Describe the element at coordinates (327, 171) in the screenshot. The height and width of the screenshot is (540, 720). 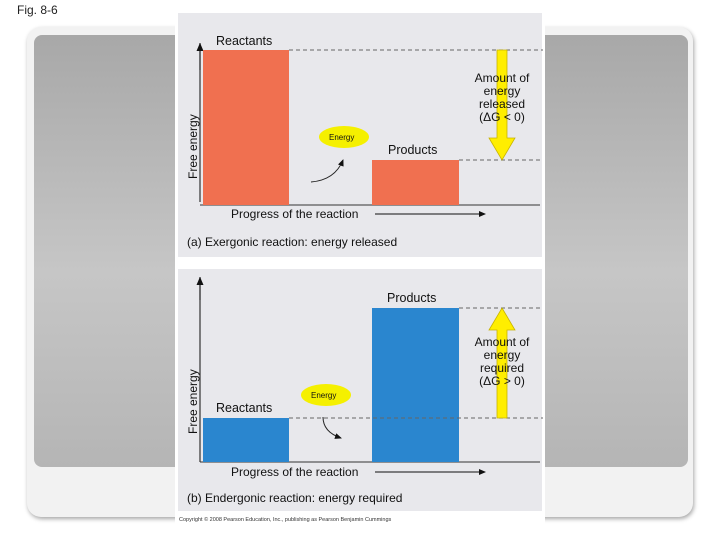
I see `panel-a-release-arrow` at that location.